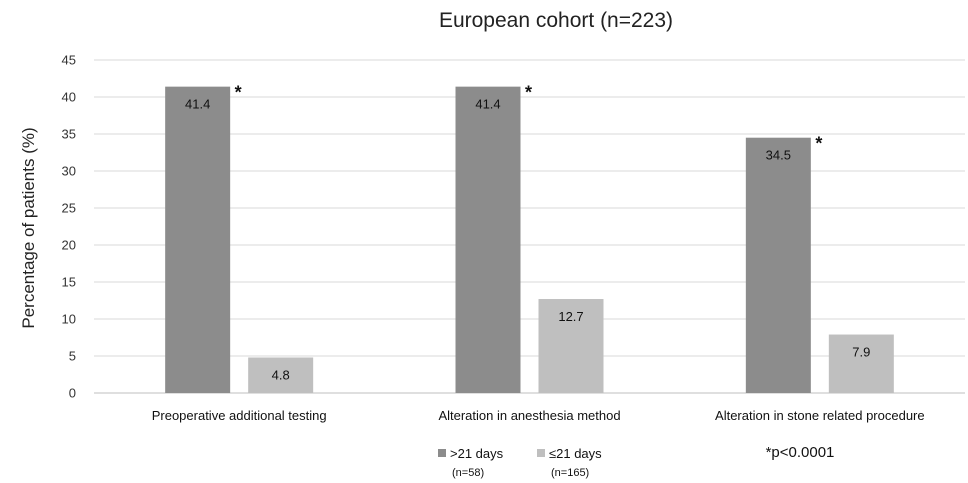 Image resolution: width=968 pixels, height=483 pixels. What do you see at coordinates (477, 453) in the screenshot?
I see `legend-label: >21 days` at bounding box center [477, 453].